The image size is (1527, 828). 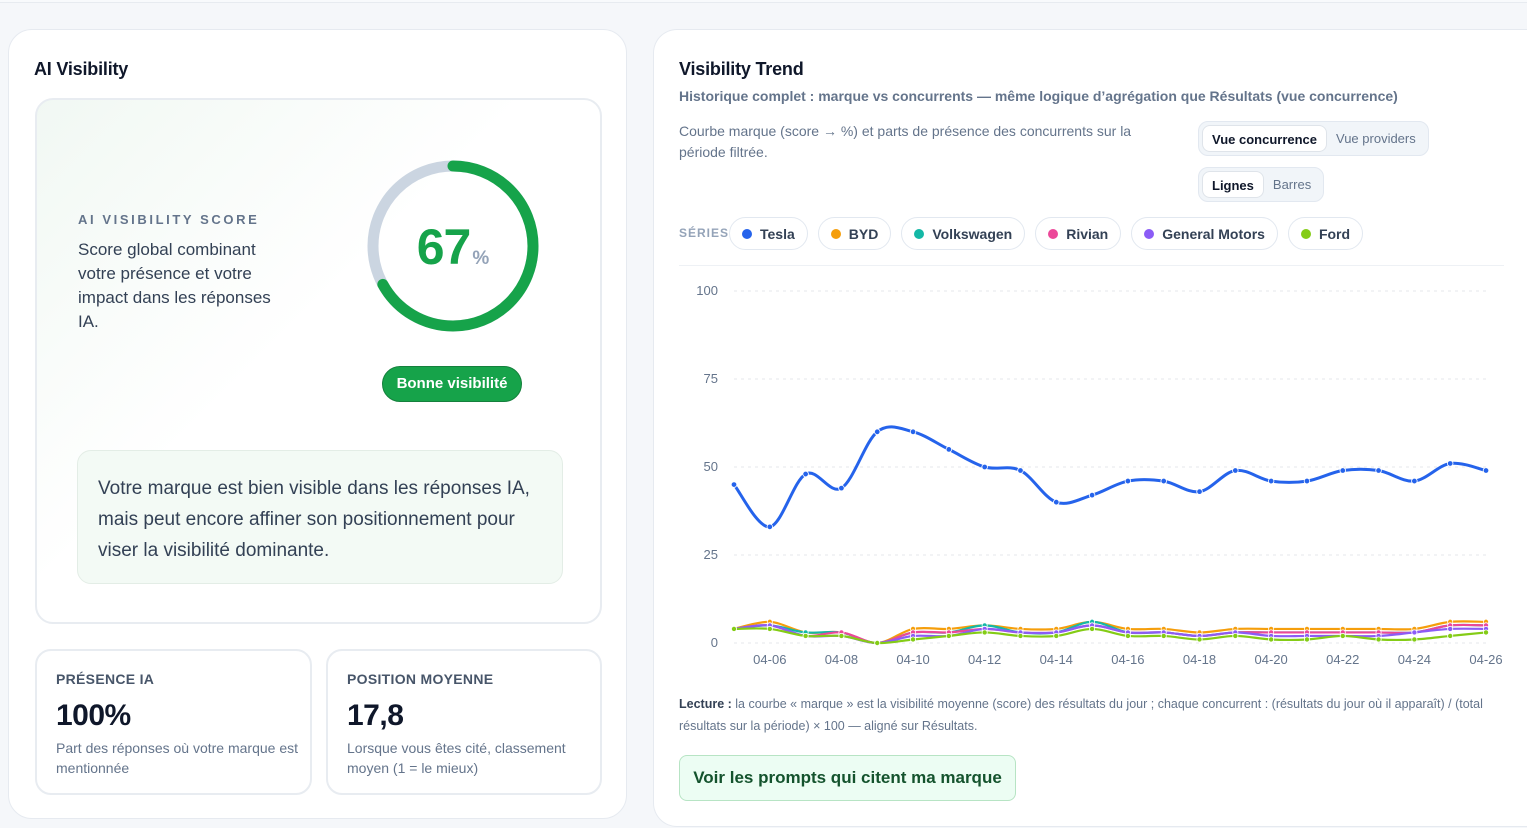 I want to click on y-tick-label: 25, so click(x=711, y=554).